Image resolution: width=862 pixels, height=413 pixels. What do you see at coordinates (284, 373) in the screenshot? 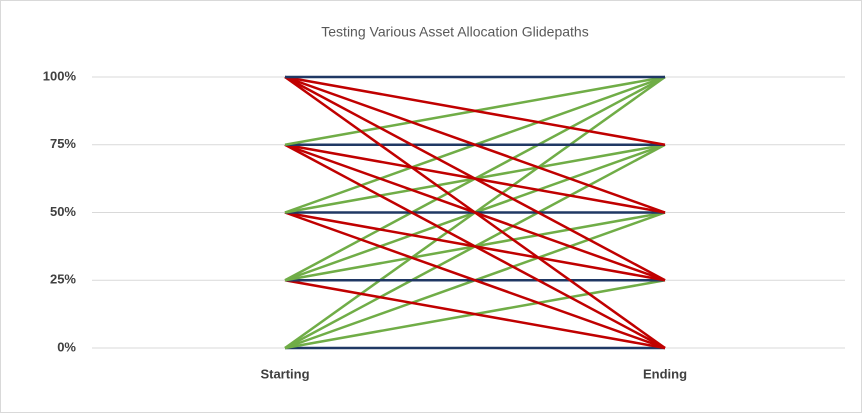
I see `x-tick-label: Starting` at bounding box center [284, 373].